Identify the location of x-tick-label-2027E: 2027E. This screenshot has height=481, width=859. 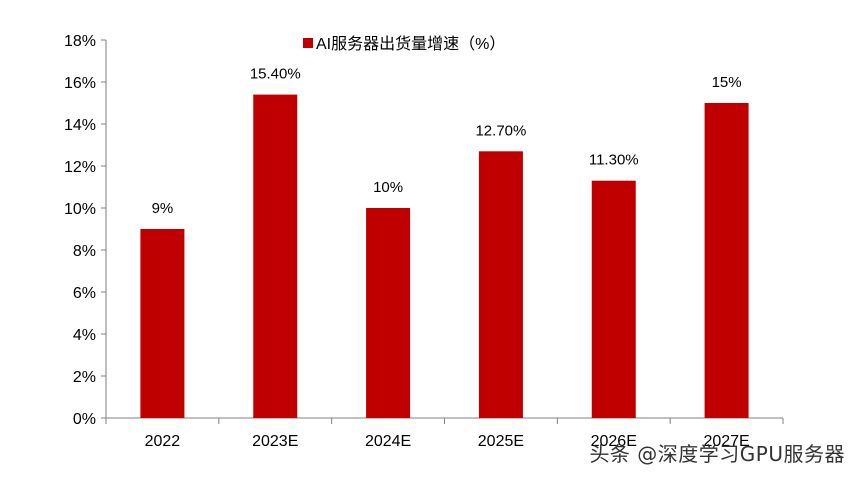
(726, 441).